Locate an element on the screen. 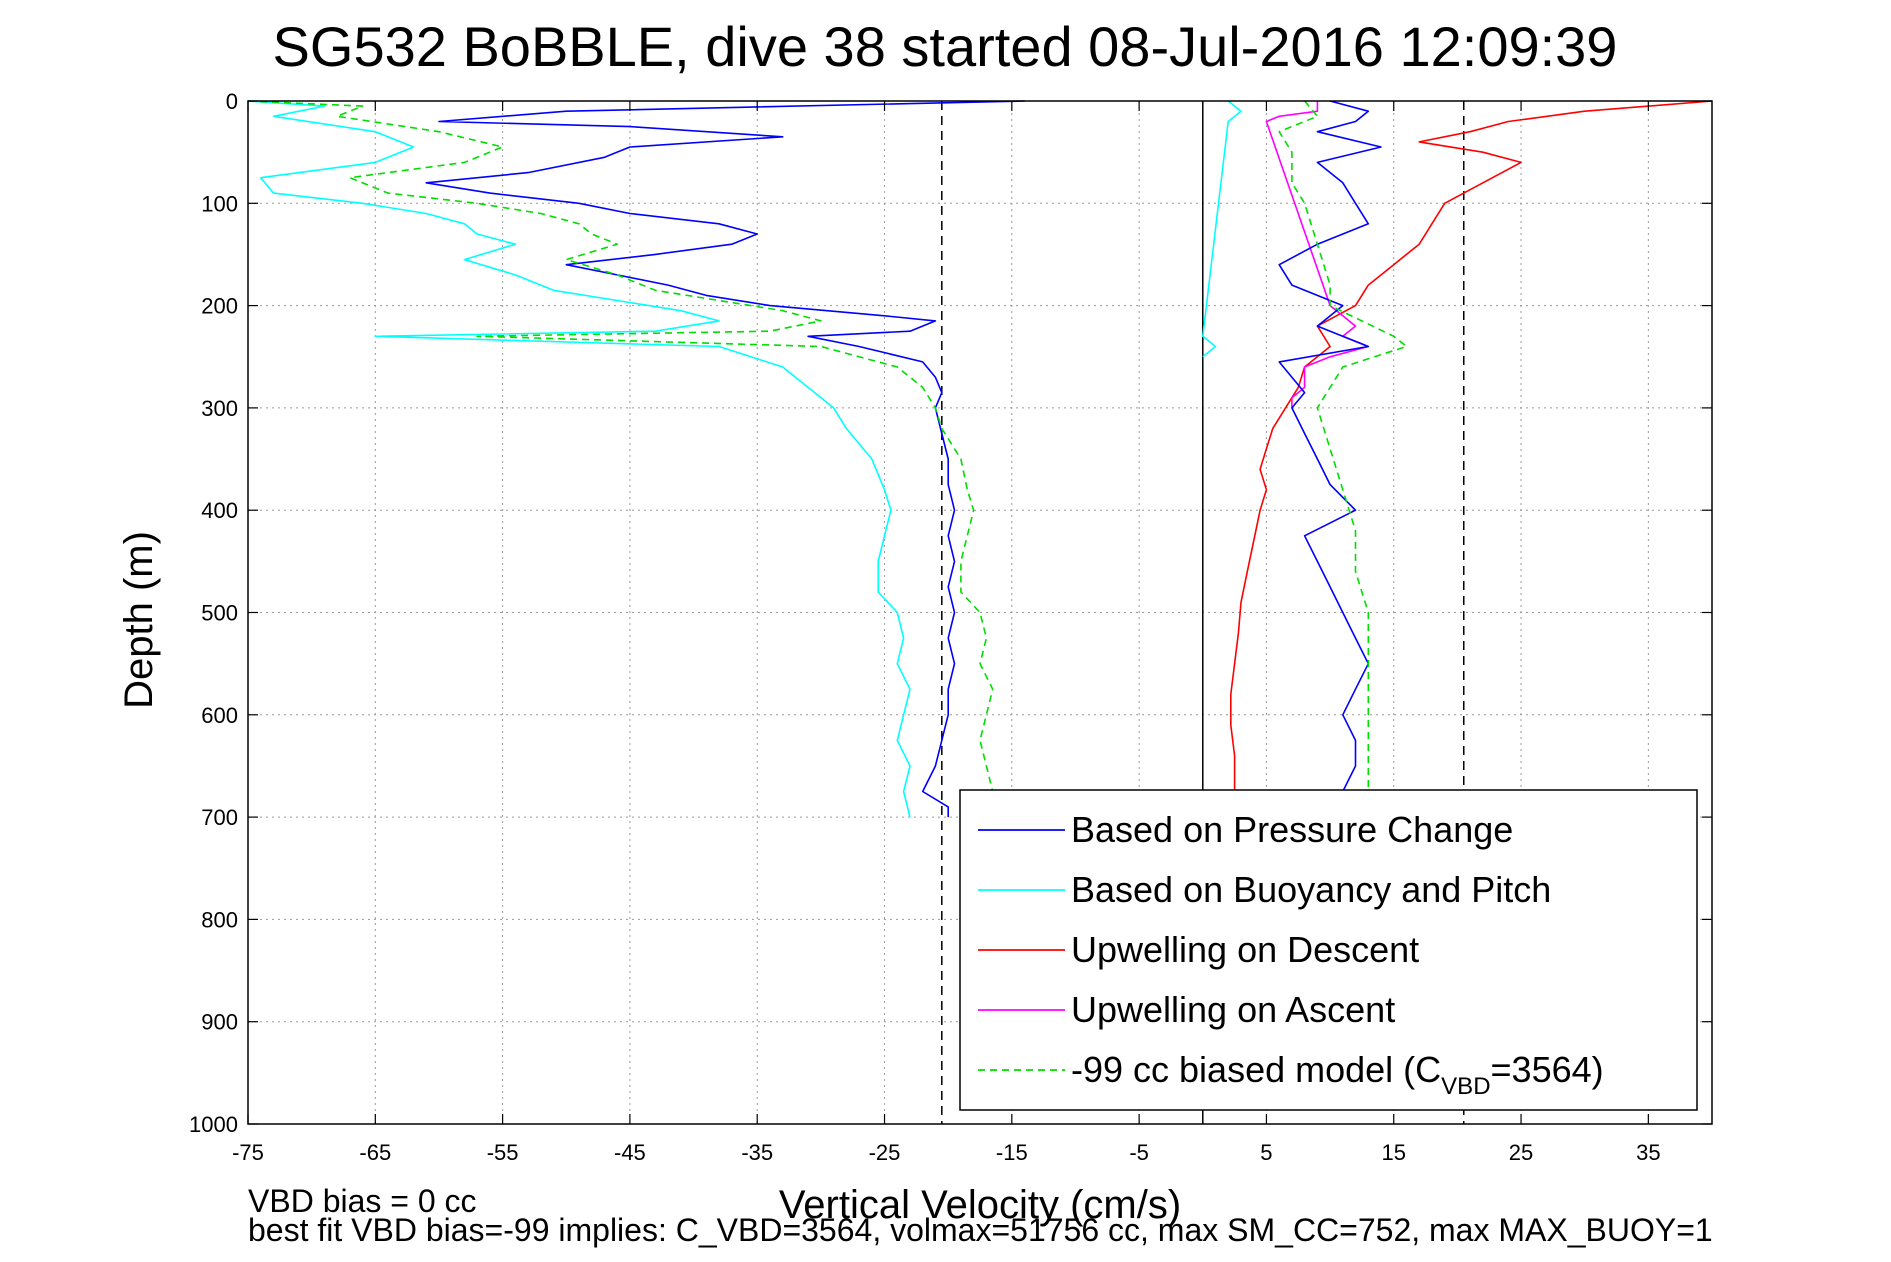 The image size is (1891, 1262). y-tick-label: 600 is located at coordinates (219, 715).